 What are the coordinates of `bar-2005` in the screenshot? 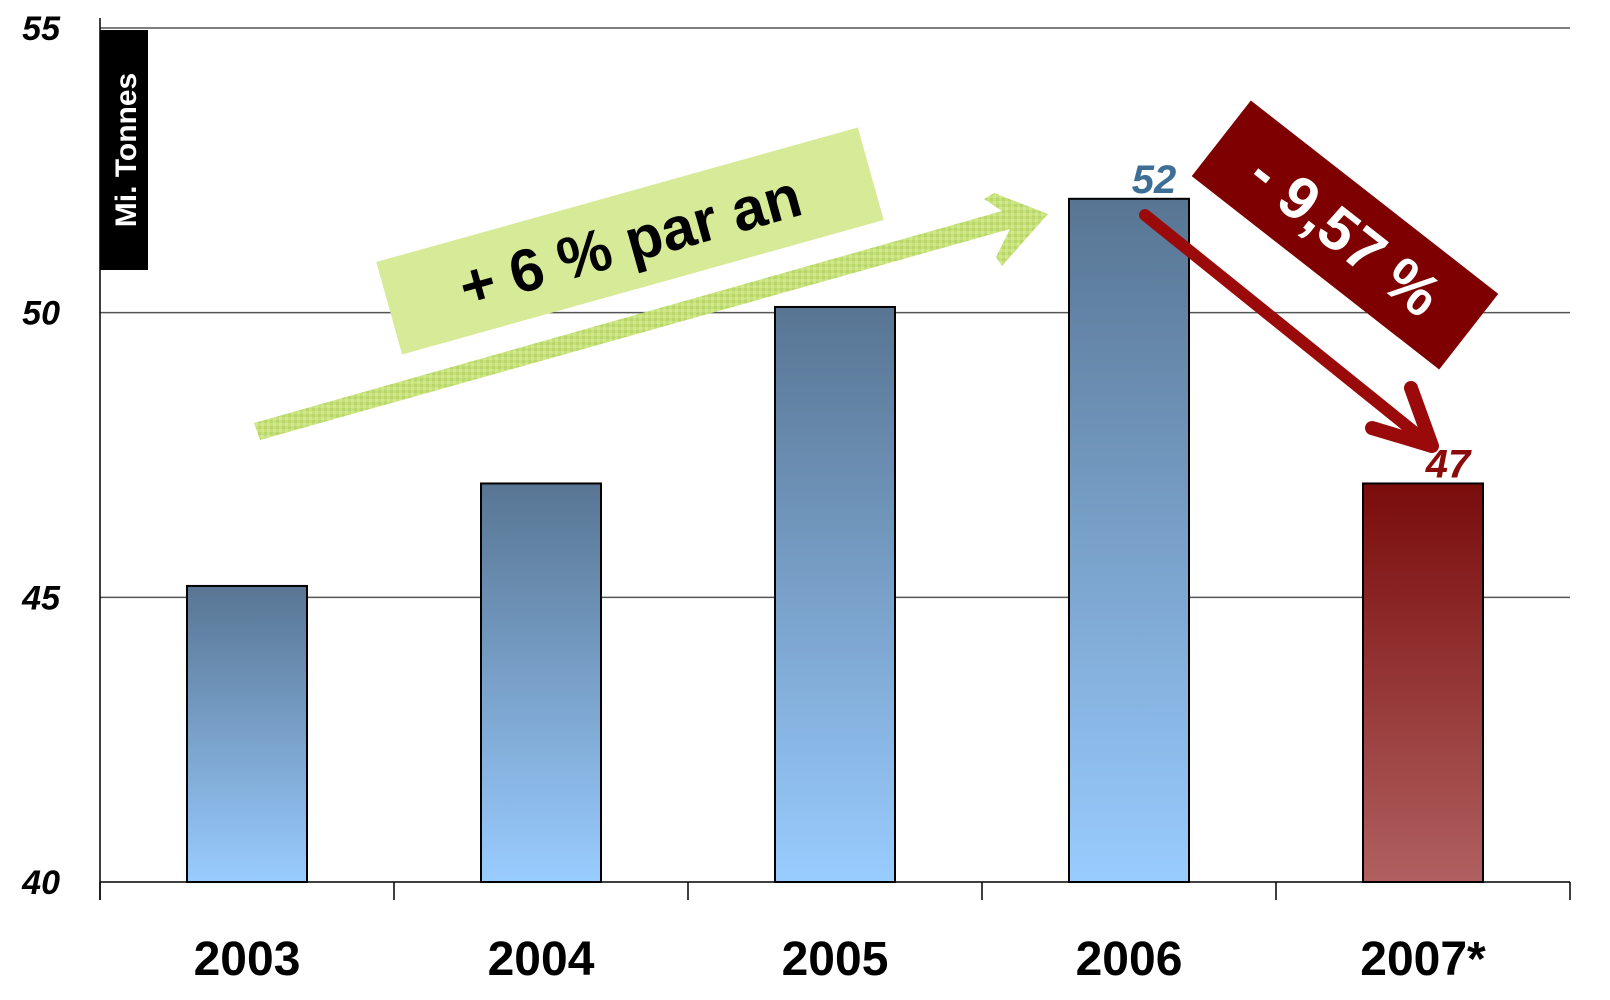 It's located at (835, 594).